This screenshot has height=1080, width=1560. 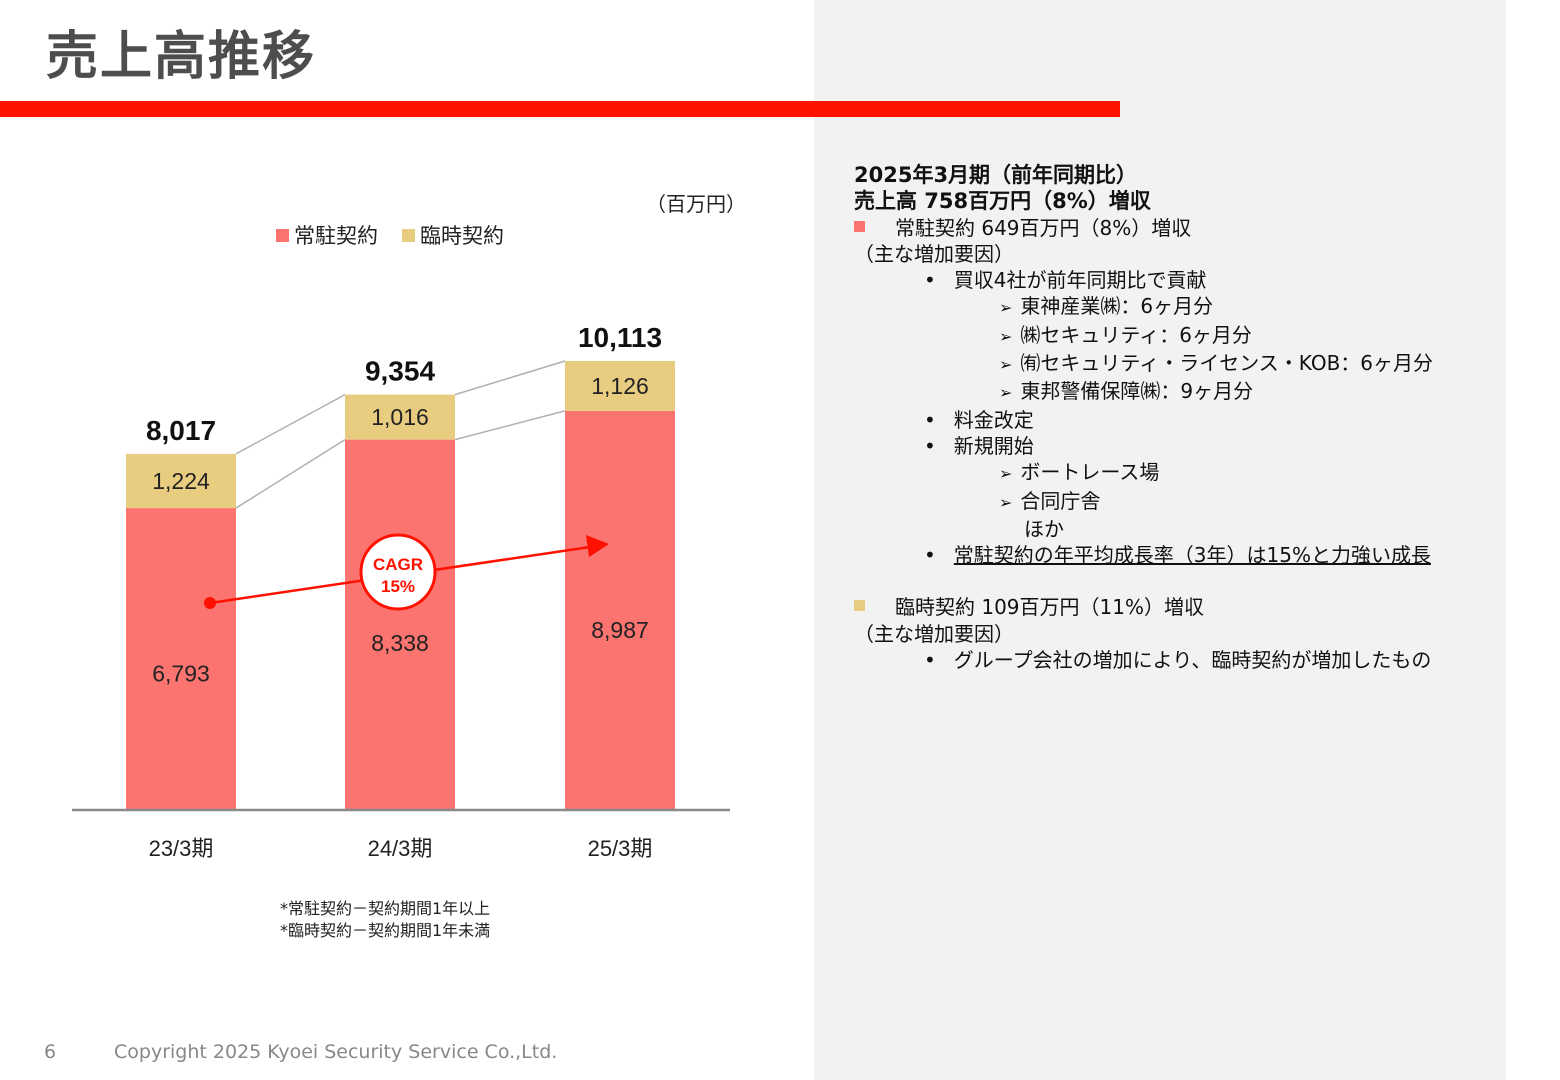 I want to click on bar-total-label: 9,354, so click(x=400, y=371).